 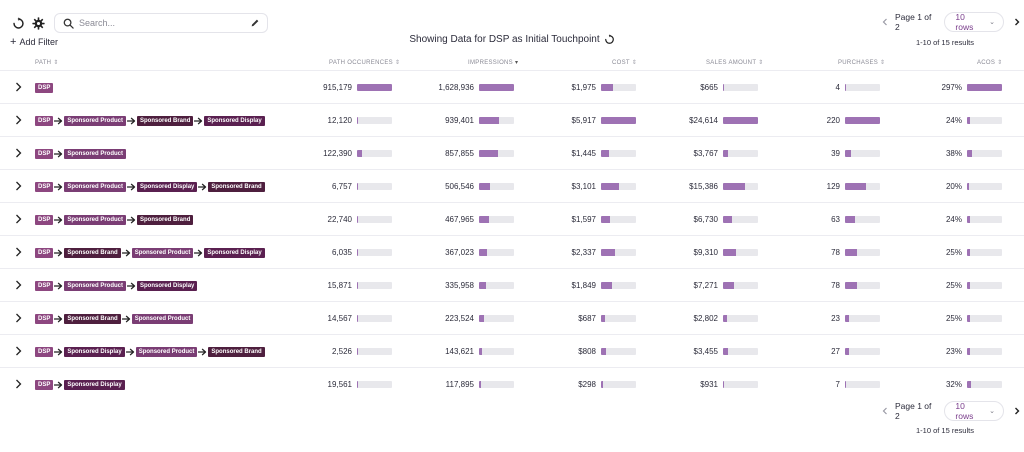 I want to click on gear-icon, so click(x=38, y=23).